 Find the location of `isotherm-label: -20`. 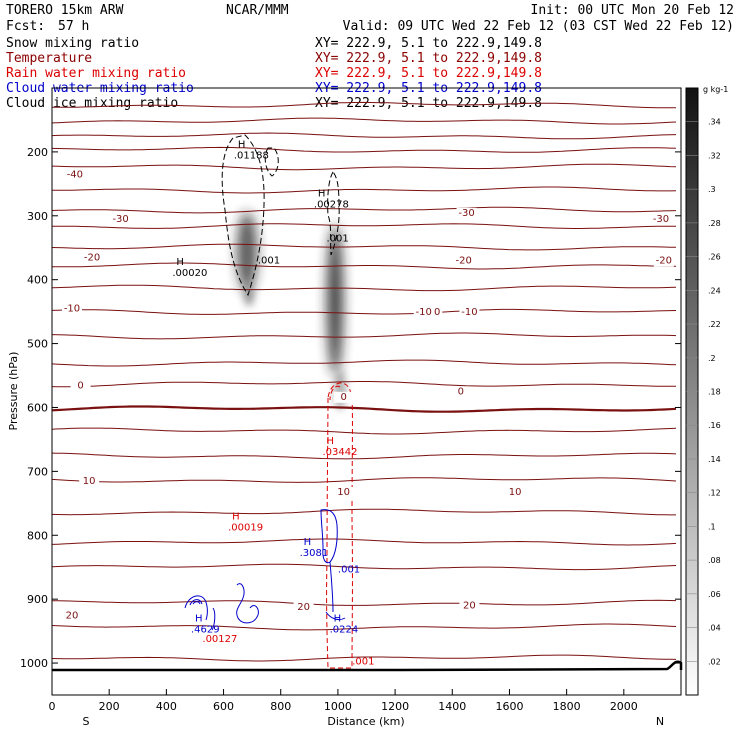

isotherm-label: -20 is located at coordinates (92, 258).